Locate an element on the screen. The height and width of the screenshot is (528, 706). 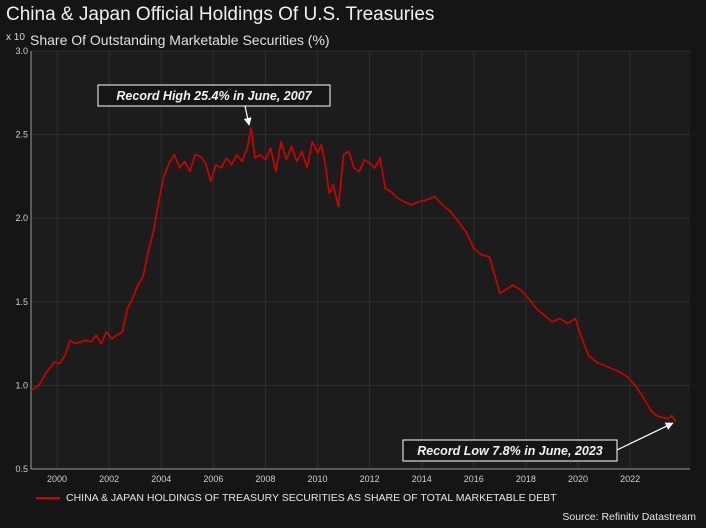
record-low-annotation: Record Low 7.8% in June, 2023 is located at coordinates (538, 442).